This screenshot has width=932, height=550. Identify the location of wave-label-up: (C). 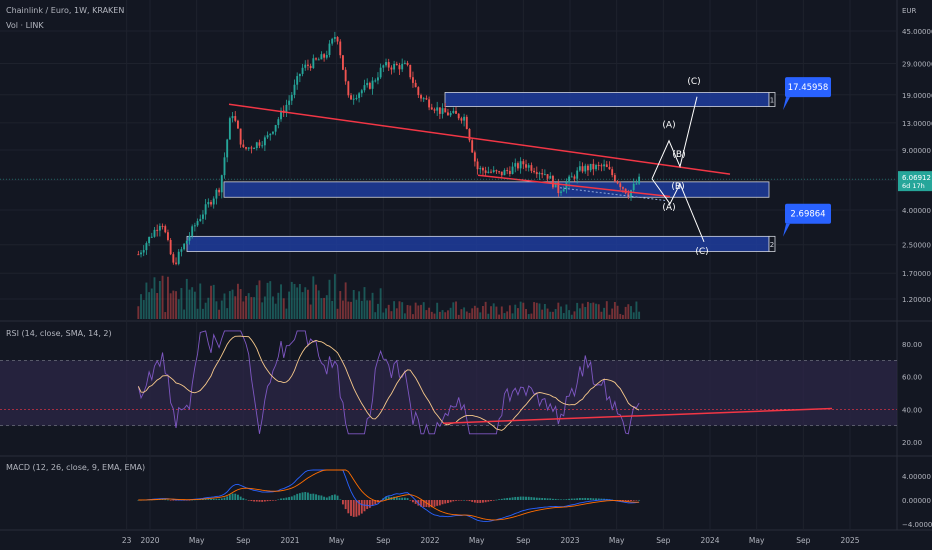
(693, 82).